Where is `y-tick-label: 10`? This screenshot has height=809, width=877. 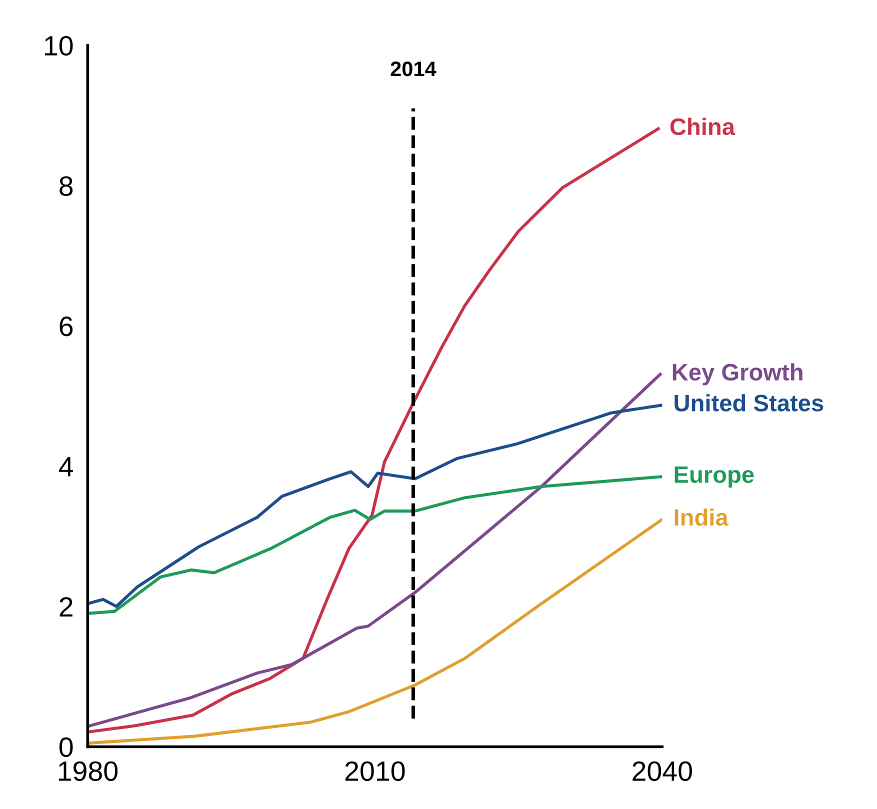 y-tick-label: 10 is located at coordinates (59, 46).